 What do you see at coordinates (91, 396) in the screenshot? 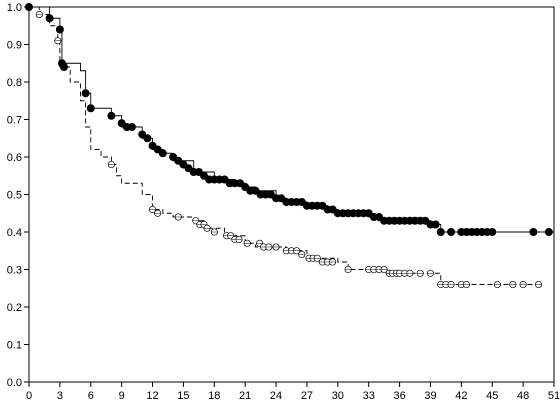
I see `x-tick-label: 6` at bounding box center [91, 396].